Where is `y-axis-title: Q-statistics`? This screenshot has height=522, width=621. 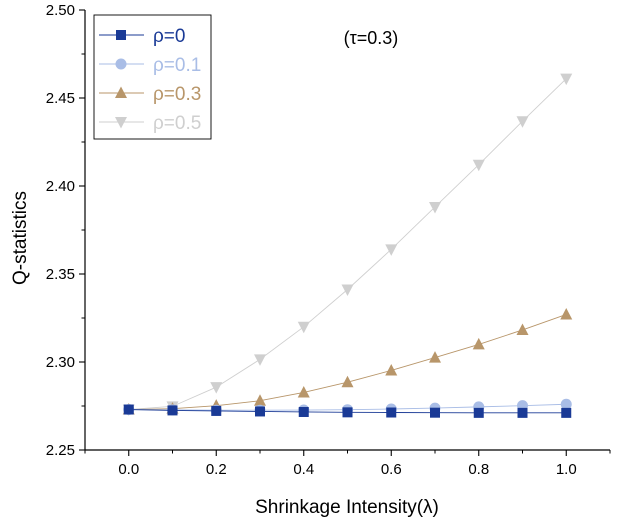 y-axis-title: Q-statistics is located at coordinates (20, 238).